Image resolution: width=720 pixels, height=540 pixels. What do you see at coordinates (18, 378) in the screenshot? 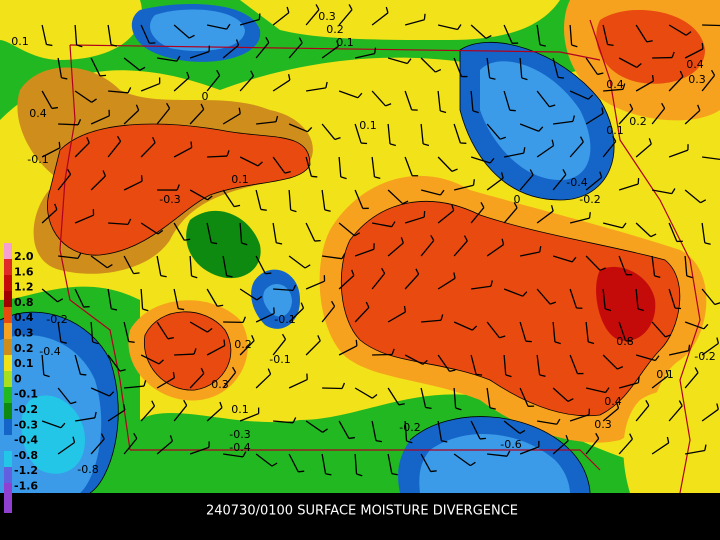
I see `scale-label: 0` at bounding box center [18, 378].